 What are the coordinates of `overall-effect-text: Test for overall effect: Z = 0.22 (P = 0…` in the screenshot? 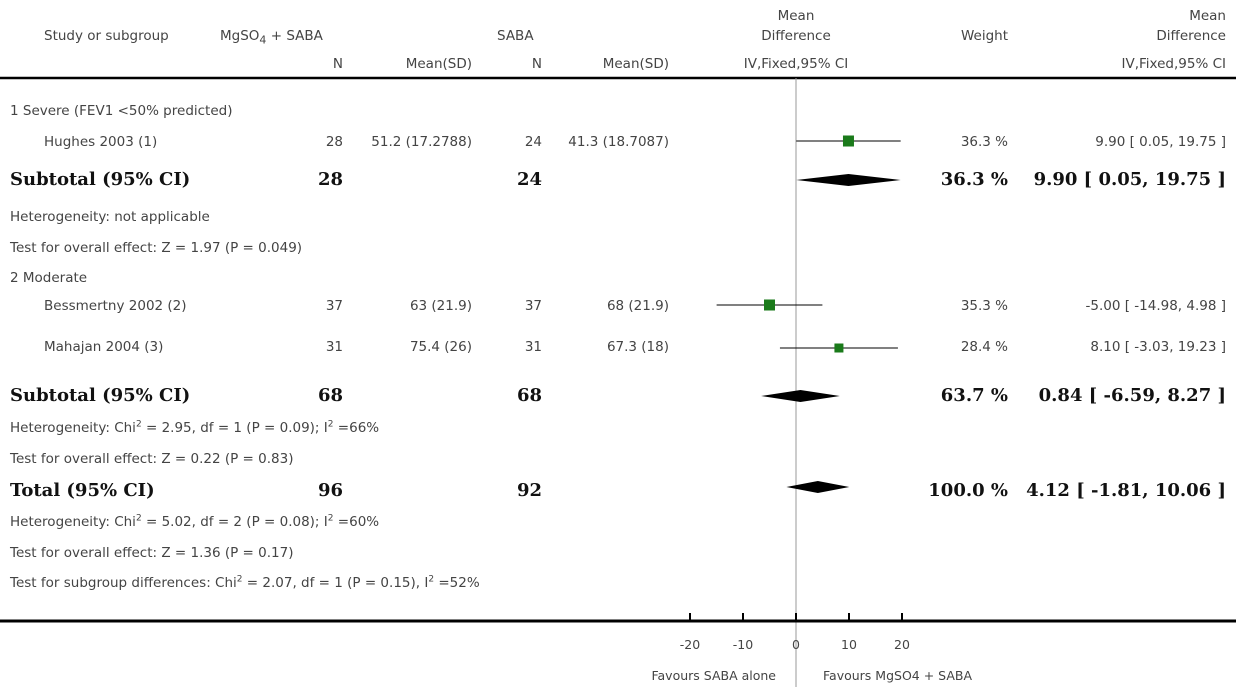 It's located at (152, 459).